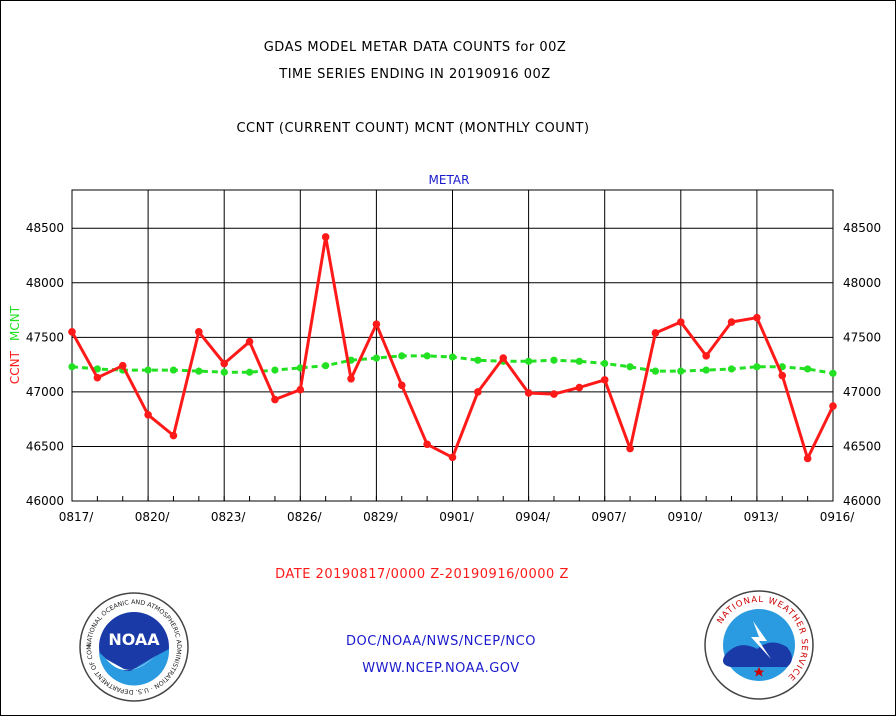 This screenshot has height=716, width=896. I want to click on x-tick-label: 0916/, so click(838, 517).